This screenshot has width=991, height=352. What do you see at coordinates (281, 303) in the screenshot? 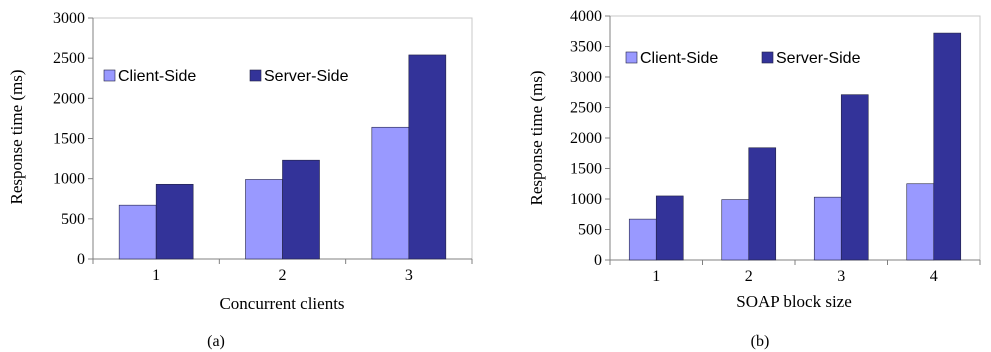
I see `chart-a-xlabel: Concurrent clients` at bounding box center [281, 303].